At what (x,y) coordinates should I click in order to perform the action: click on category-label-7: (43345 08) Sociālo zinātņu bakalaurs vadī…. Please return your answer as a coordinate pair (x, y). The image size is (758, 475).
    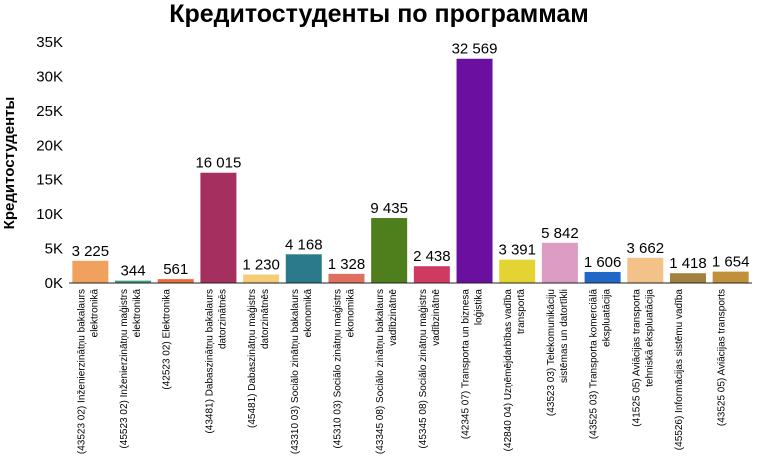
    Looking at the image, I should click on (387, 372).